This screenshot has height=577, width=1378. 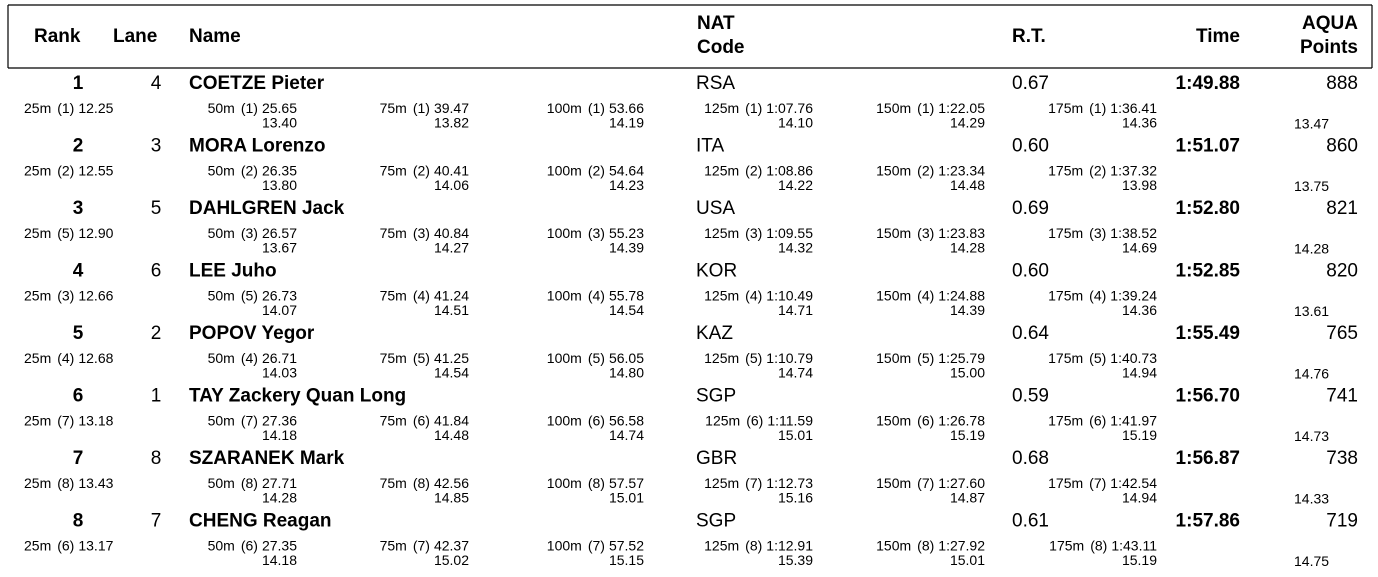 I want to click on split: 125m (8) 1:12.91, so click(x=758, y=545).